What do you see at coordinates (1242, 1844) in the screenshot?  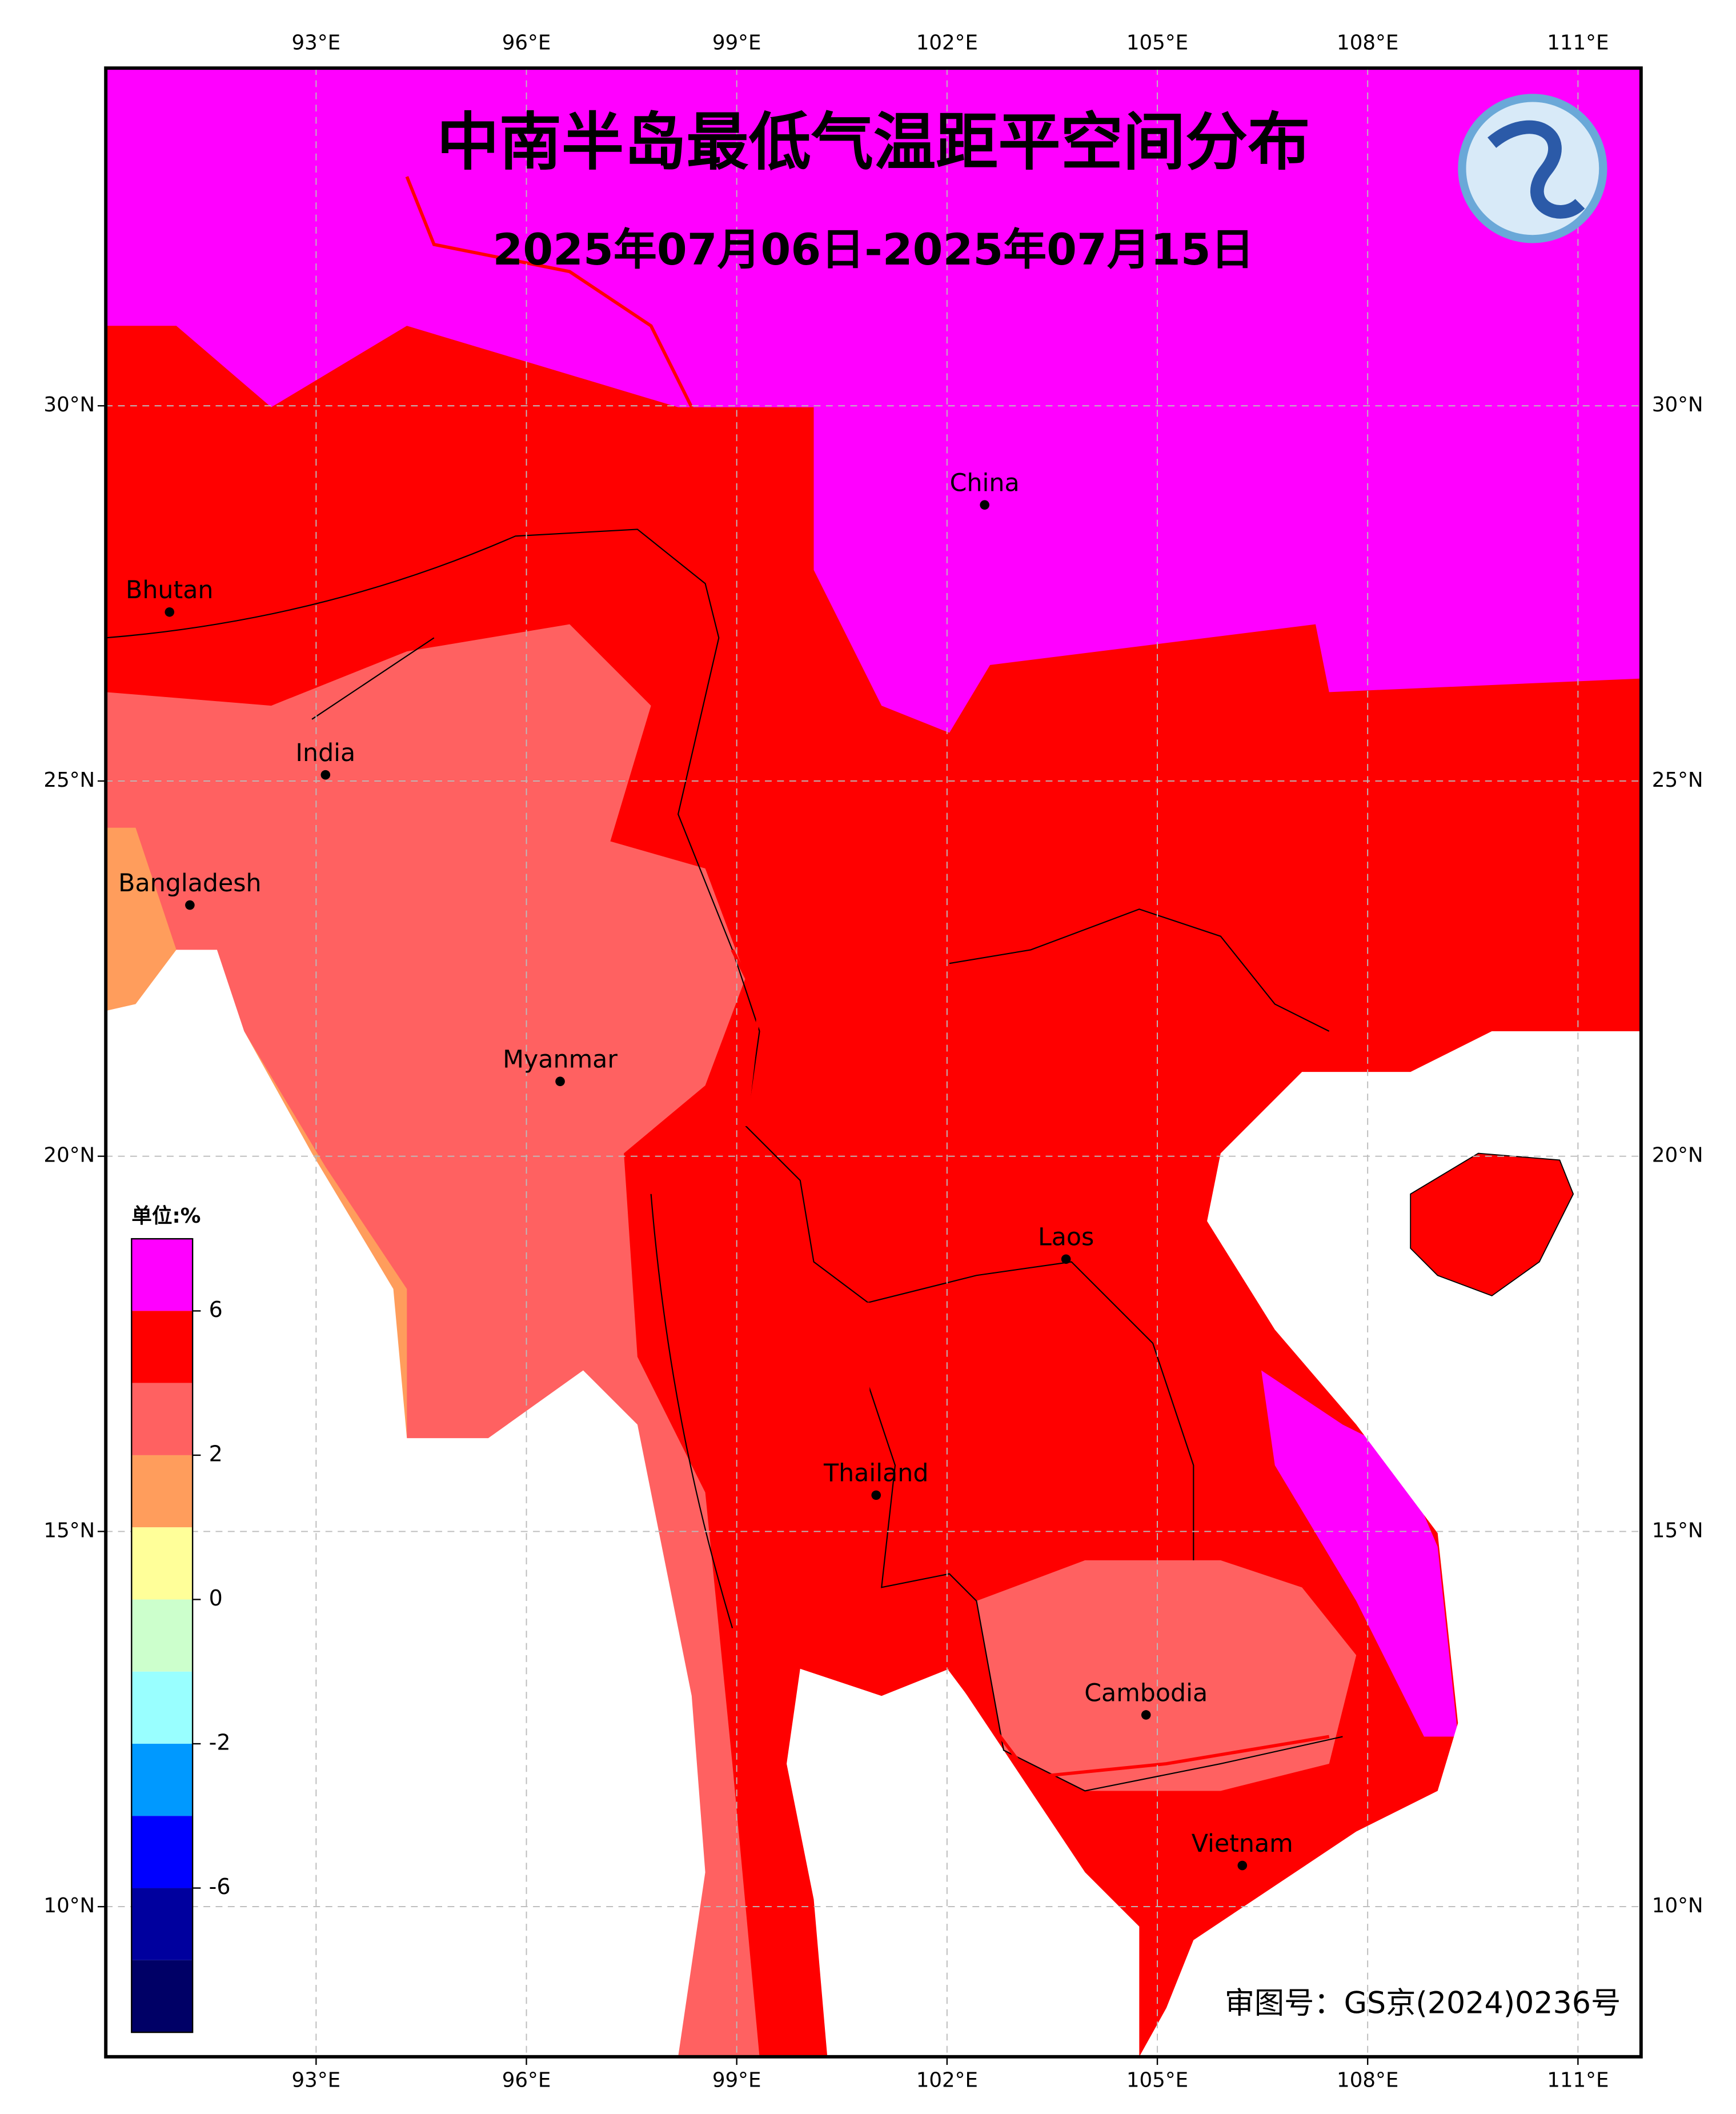 I see `place-label: Vietnam` at bounding box center [1242, 1844].